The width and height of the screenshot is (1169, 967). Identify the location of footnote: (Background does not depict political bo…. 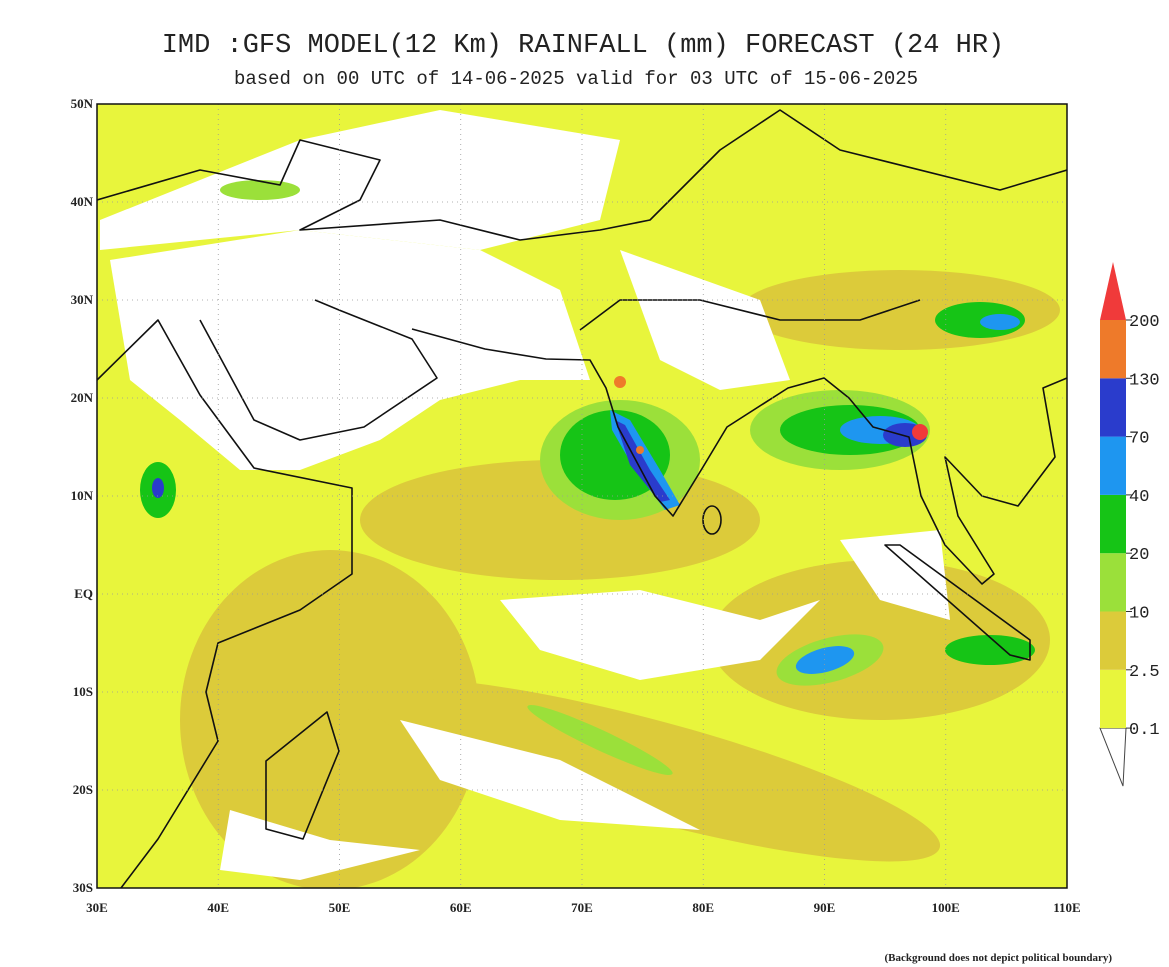
(999, 958).